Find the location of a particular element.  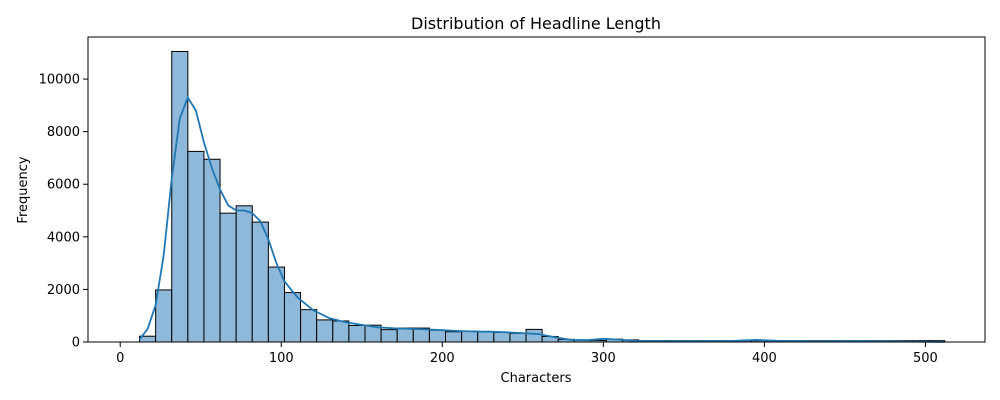

x-tick-label: 100 is located at coordinates (281, 358).